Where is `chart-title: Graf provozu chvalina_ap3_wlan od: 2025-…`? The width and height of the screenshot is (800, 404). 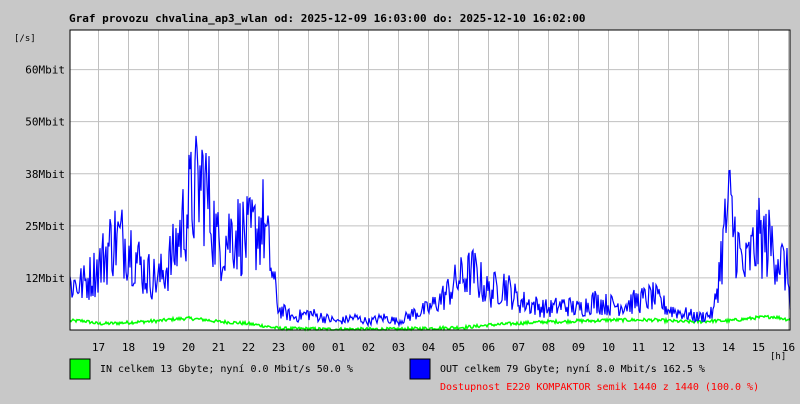
chart-title: Graf provozu chvalina_ap3_wlan od: 2025-… is located at coordinates (327, 18).